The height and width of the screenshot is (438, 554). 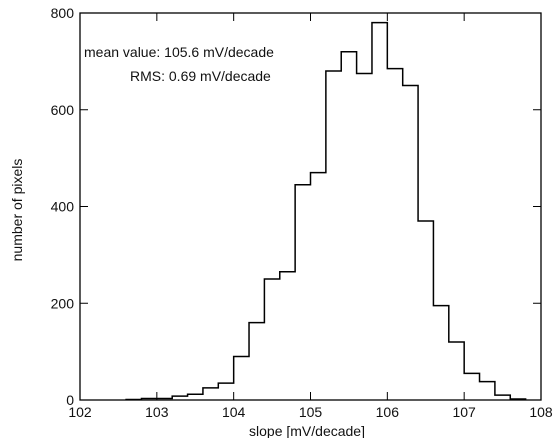 What do you see at coordinates (63, 110) in the screenshot?
I see `y-tick-label: 600` at bounding box center [63, 110].